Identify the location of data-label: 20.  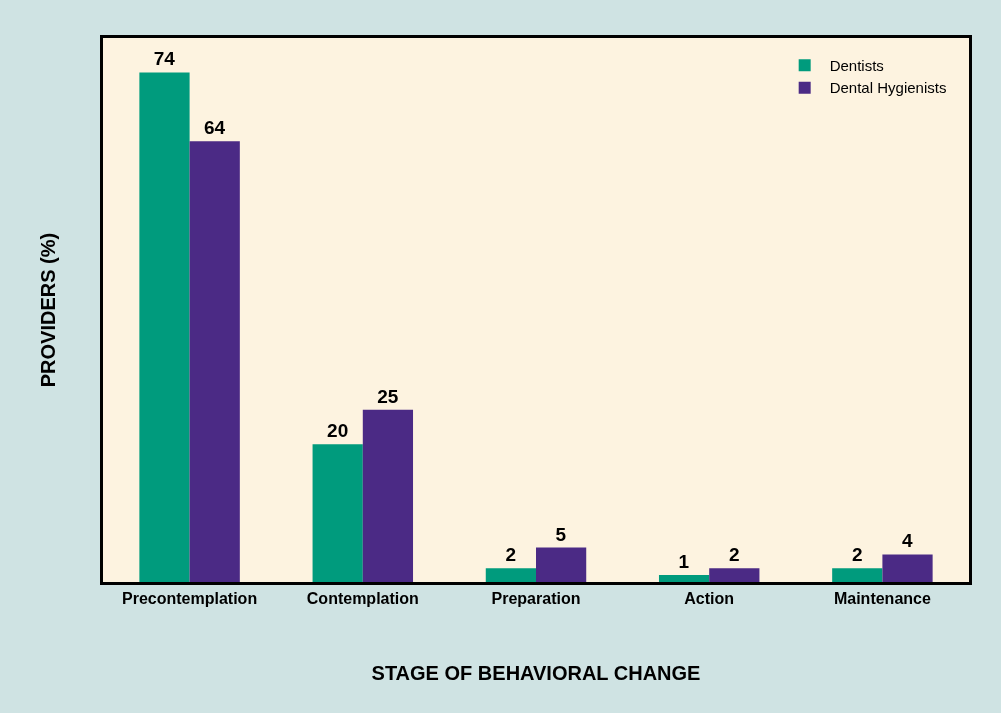
(338, 431).